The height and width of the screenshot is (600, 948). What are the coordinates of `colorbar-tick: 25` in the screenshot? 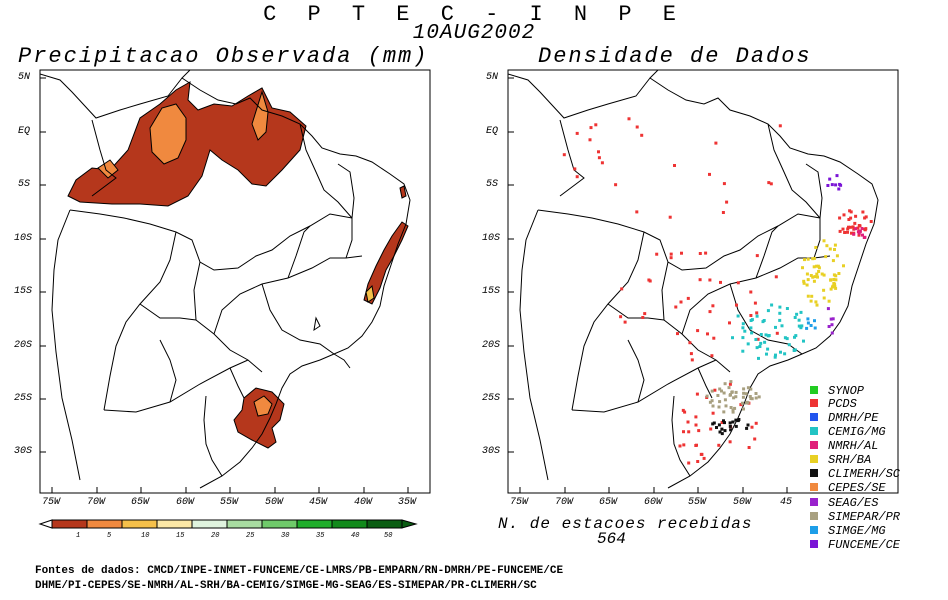 It's located at (250, 536).